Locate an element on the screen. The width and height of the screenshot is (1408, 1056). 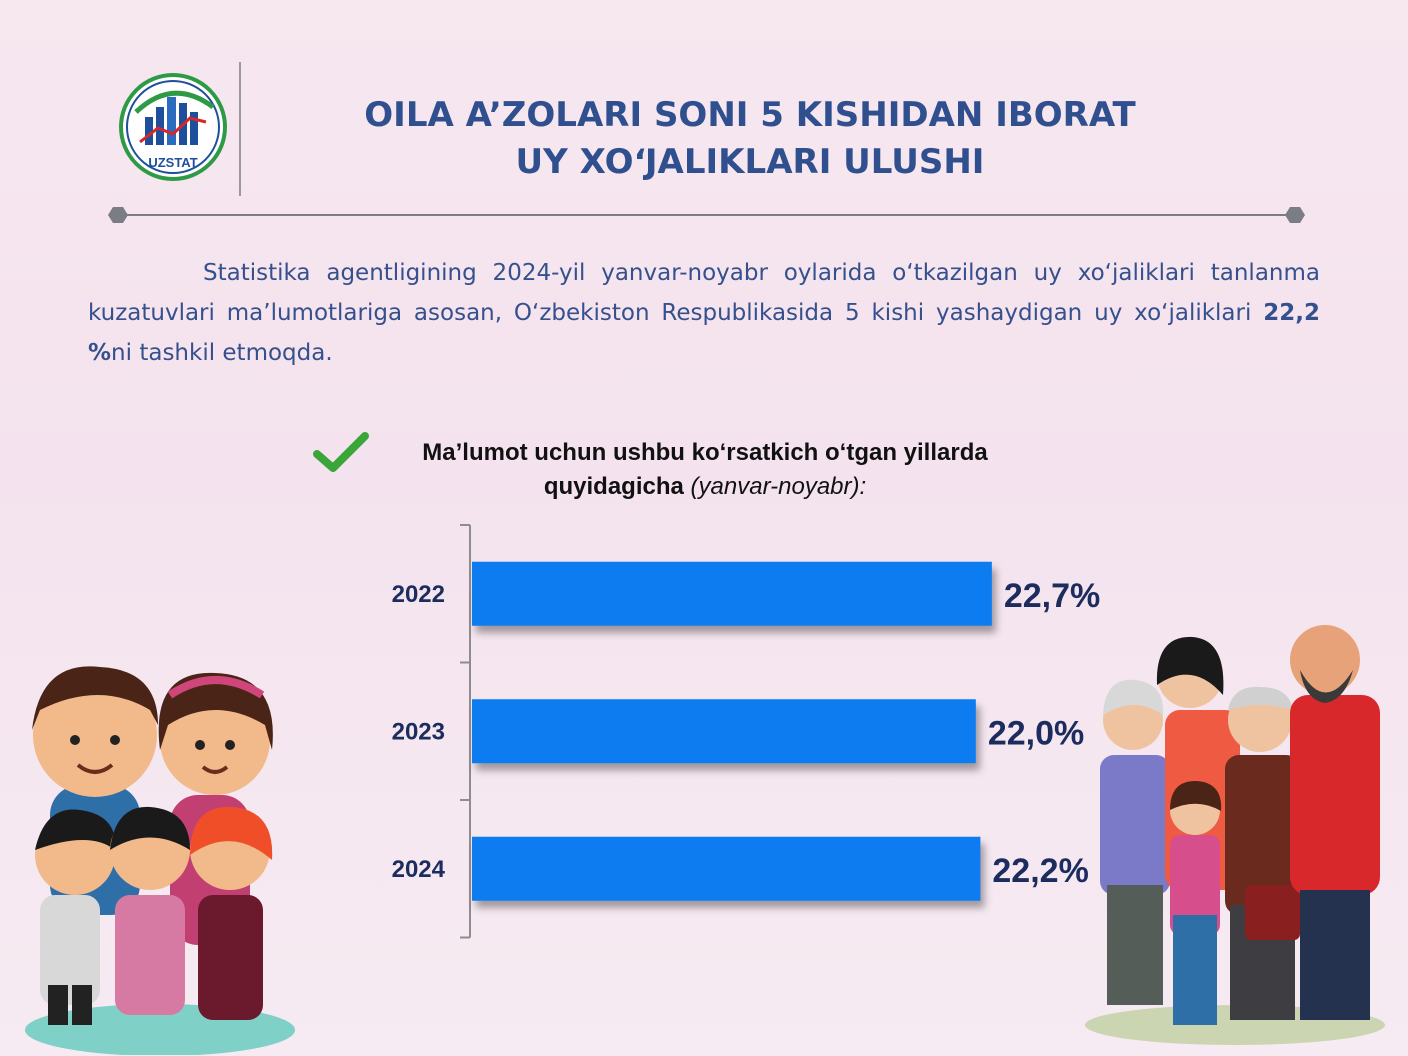
header-divider is located at coordinates (240, 129).